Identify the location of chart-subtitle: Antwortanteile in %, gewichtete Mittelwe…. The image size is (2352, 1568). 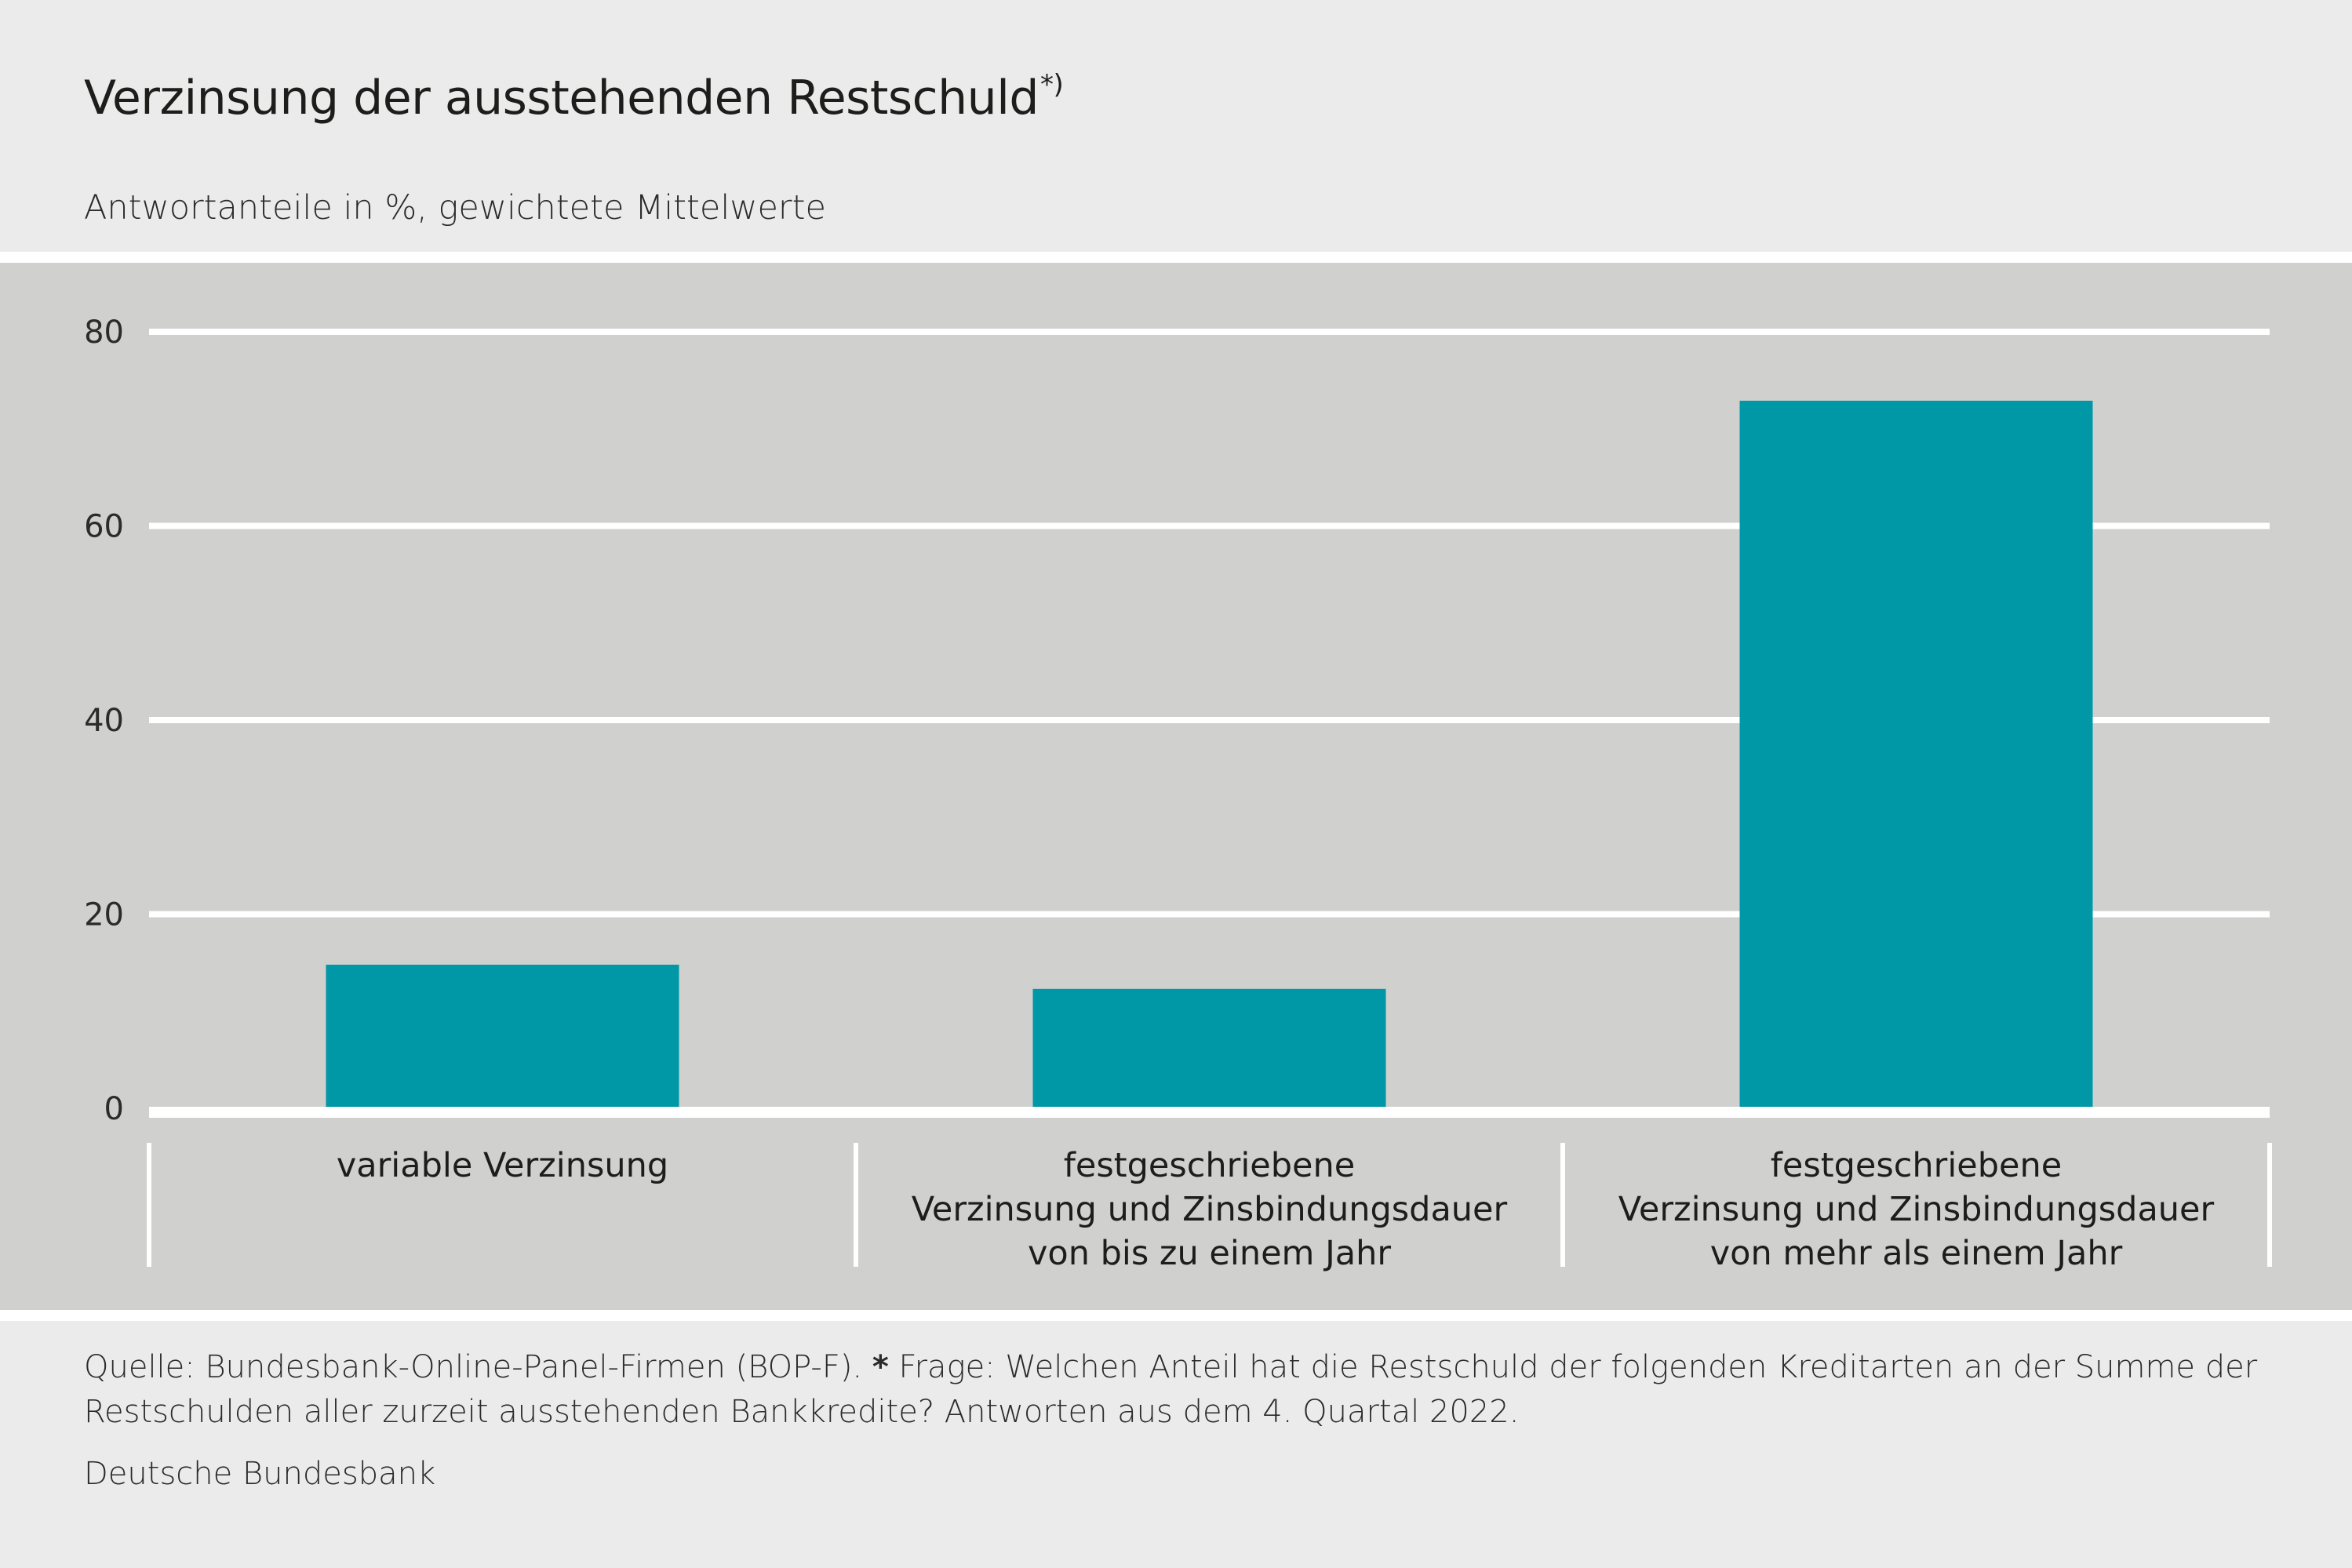
(455, 207).